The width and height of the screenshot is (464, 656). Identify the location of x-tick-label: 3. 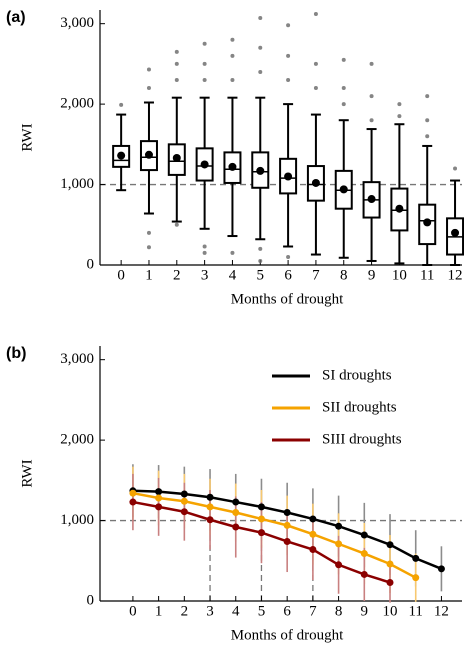
(210, 611).